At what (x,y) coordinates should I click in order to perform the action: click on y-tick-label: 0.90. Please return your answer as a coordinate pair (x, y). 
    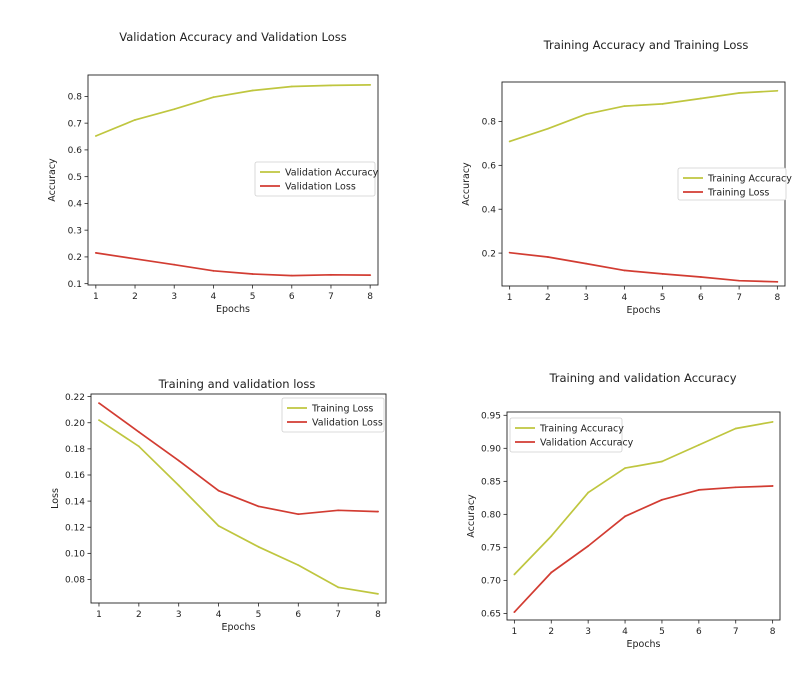
    Looking at the image, I should click on (491, 450).